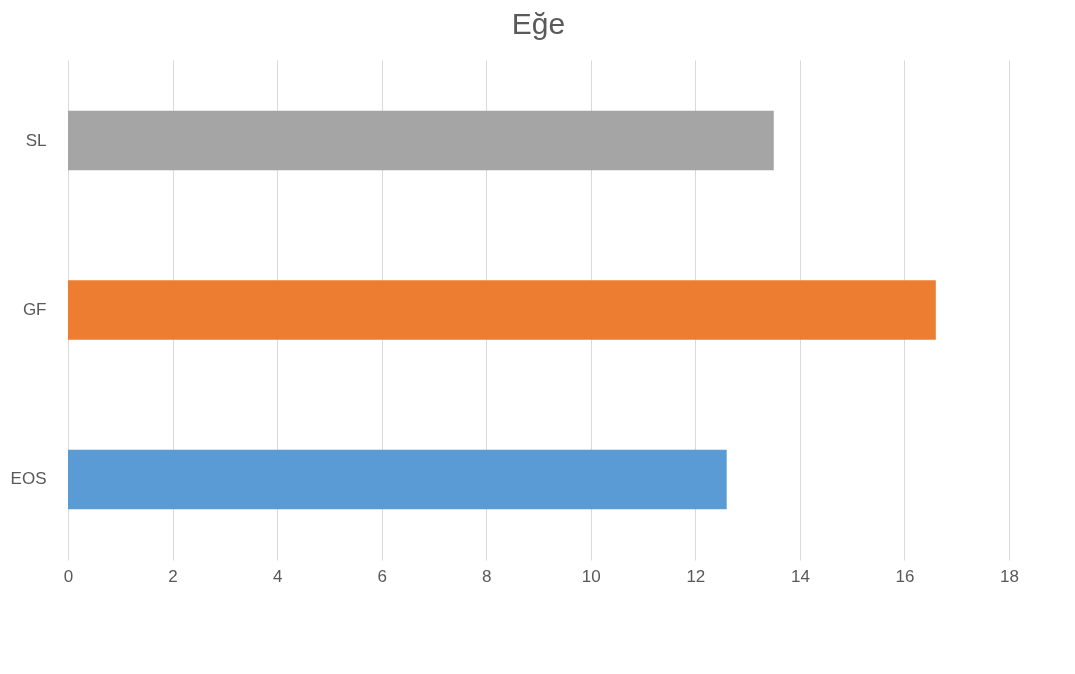 This screenshot has height=674, width=1075. Describe the element at coordinates (277, 576) in the screenshot. I see `x-tick-label: 4` at that location.